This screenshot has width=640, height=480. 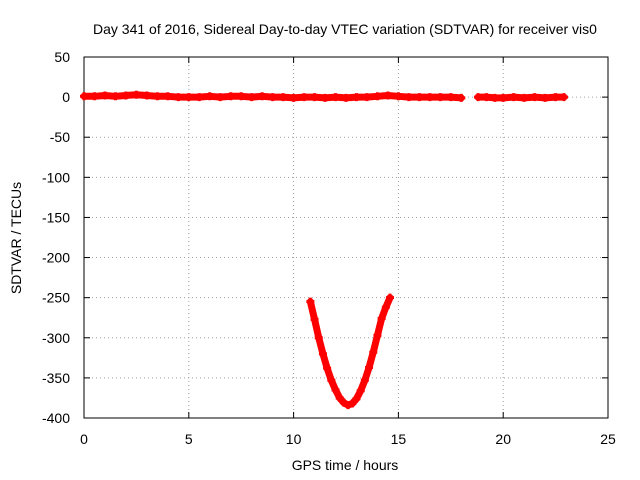 What do you see at coordinates (56, 217) in the screenshot?
I see `y-tick-label: -150` at bounding box center [56, 217].